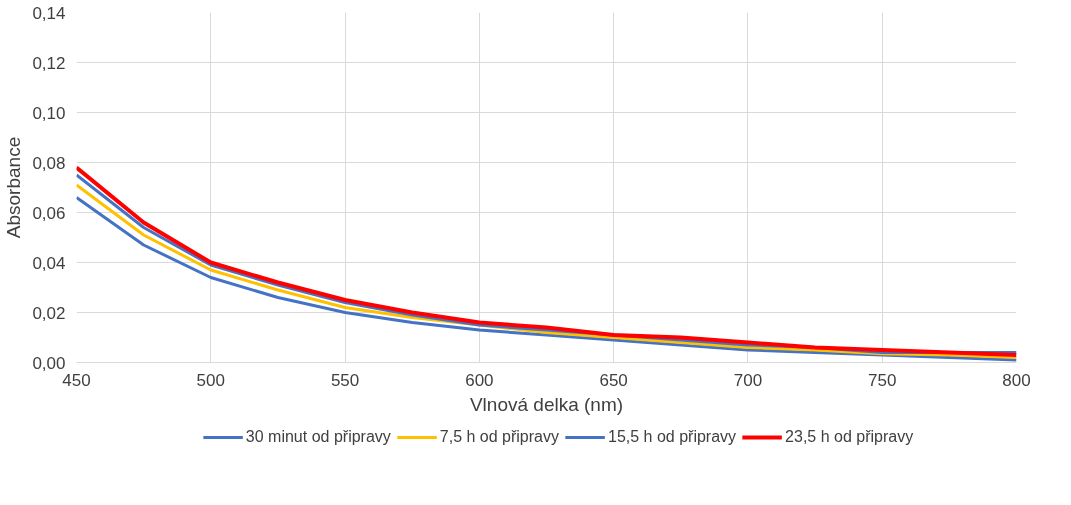  I want to click on y-tick-label: 0,02, so click(49, 313).